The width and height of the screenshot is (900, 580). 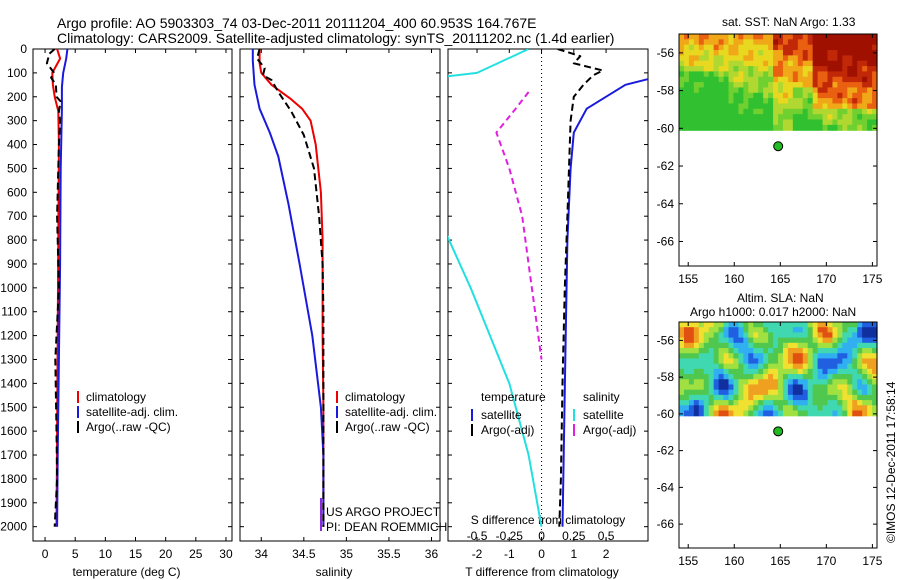 What do you see at coordinates (780, 279) in the screenshot?
I see `lon-tick-label: 165` at bounding box center [780, 279].